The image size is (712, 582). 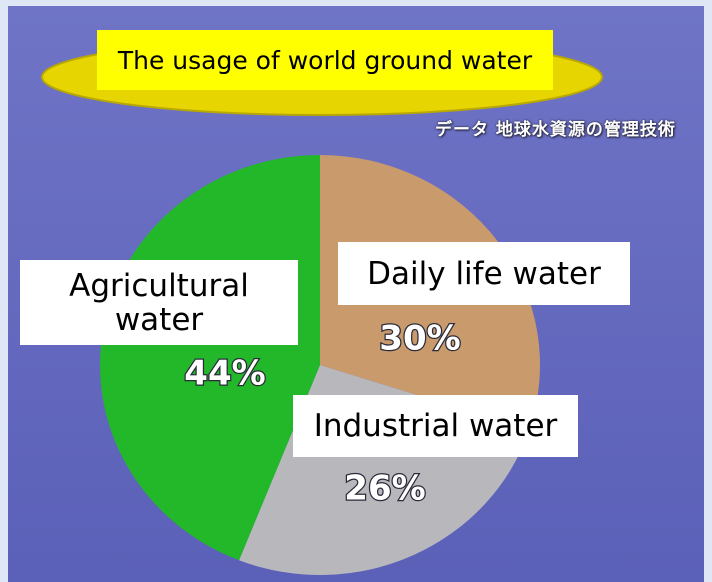 What do you see at coordinates (325, 60) in the screenshot?
I see `chart-title: The usage of world ground water` at bounding box center [325, 60].